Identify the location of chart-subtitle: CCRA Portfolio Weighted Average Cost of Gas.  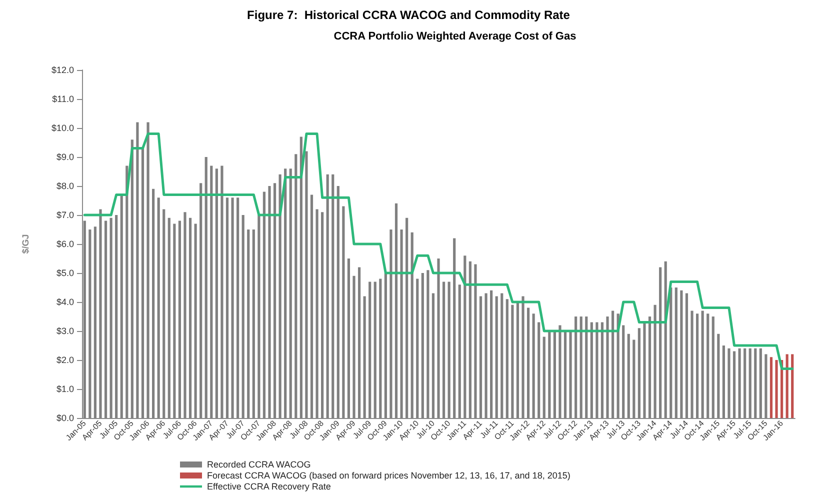
(455, 36).